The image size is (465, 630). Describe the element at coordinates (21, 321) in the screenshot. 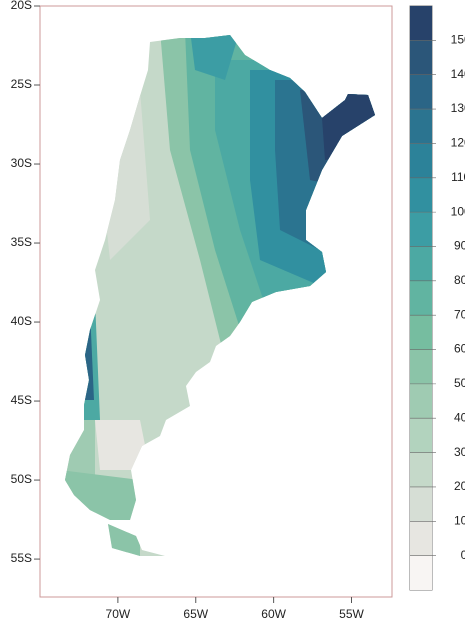

I see `y-tick-label: 40S` at that location.